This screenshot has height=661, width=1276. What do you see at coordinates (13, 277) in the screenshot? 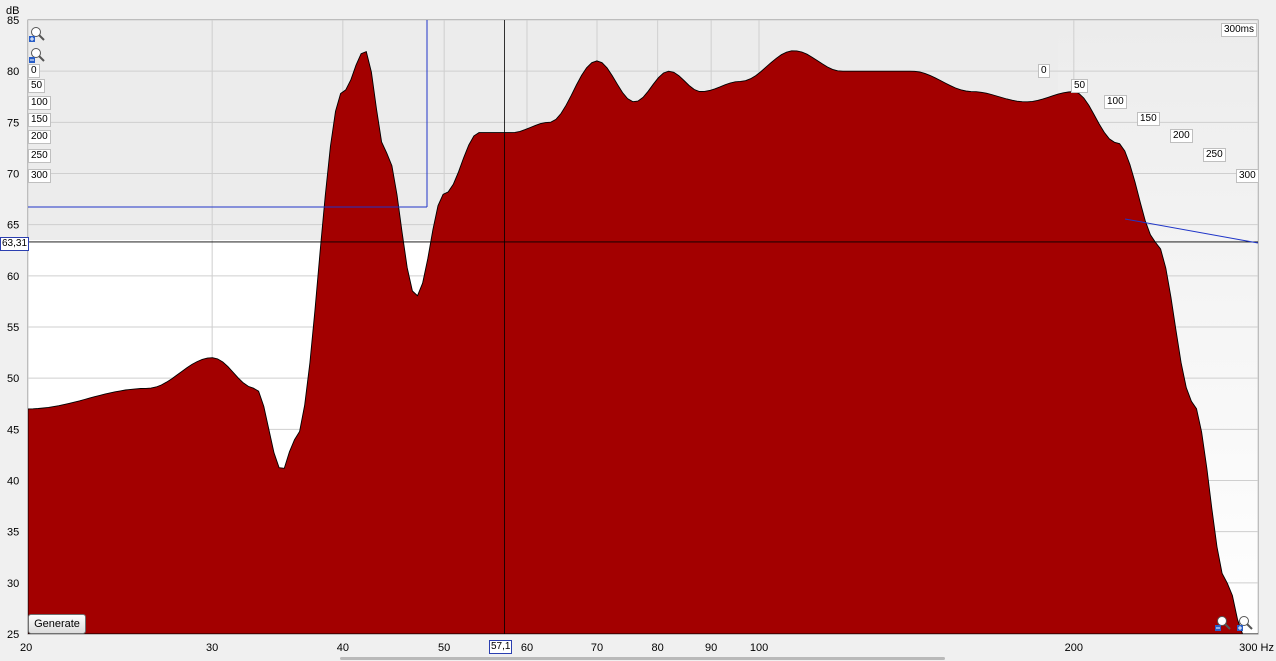
I see `y-tick-label: 60` at bounding box center [13, 277].